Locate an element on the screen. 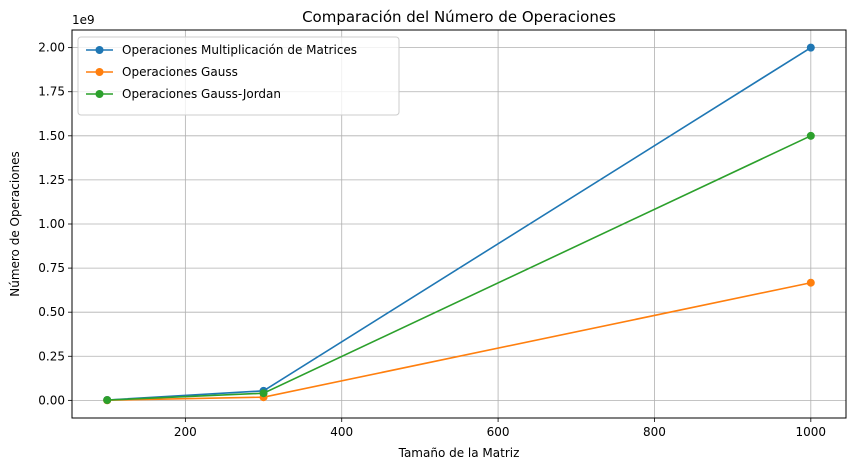 This screenshot has width=855, height=471. legend-label: Operaciones Gauss-Jordan is located at coordinates (201, 94).